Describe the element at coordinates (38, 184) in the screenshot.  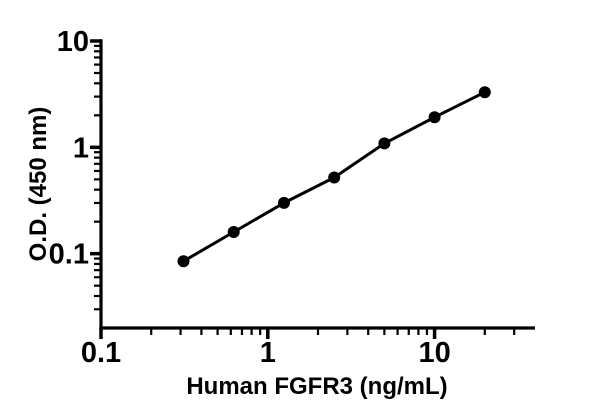
I see `y-axis-title: O.D. (450 nm)` at that location.